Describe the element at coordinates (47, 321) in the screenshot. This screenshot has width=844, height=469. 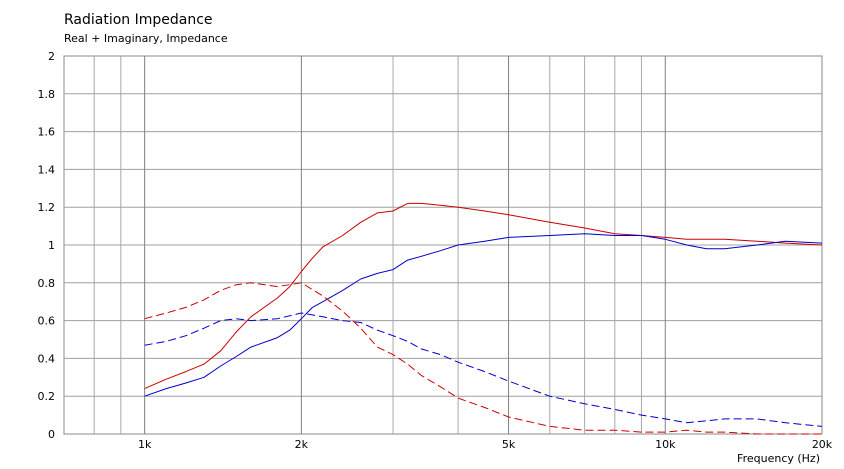
I see `y-tick-label: 0.6` at that location.